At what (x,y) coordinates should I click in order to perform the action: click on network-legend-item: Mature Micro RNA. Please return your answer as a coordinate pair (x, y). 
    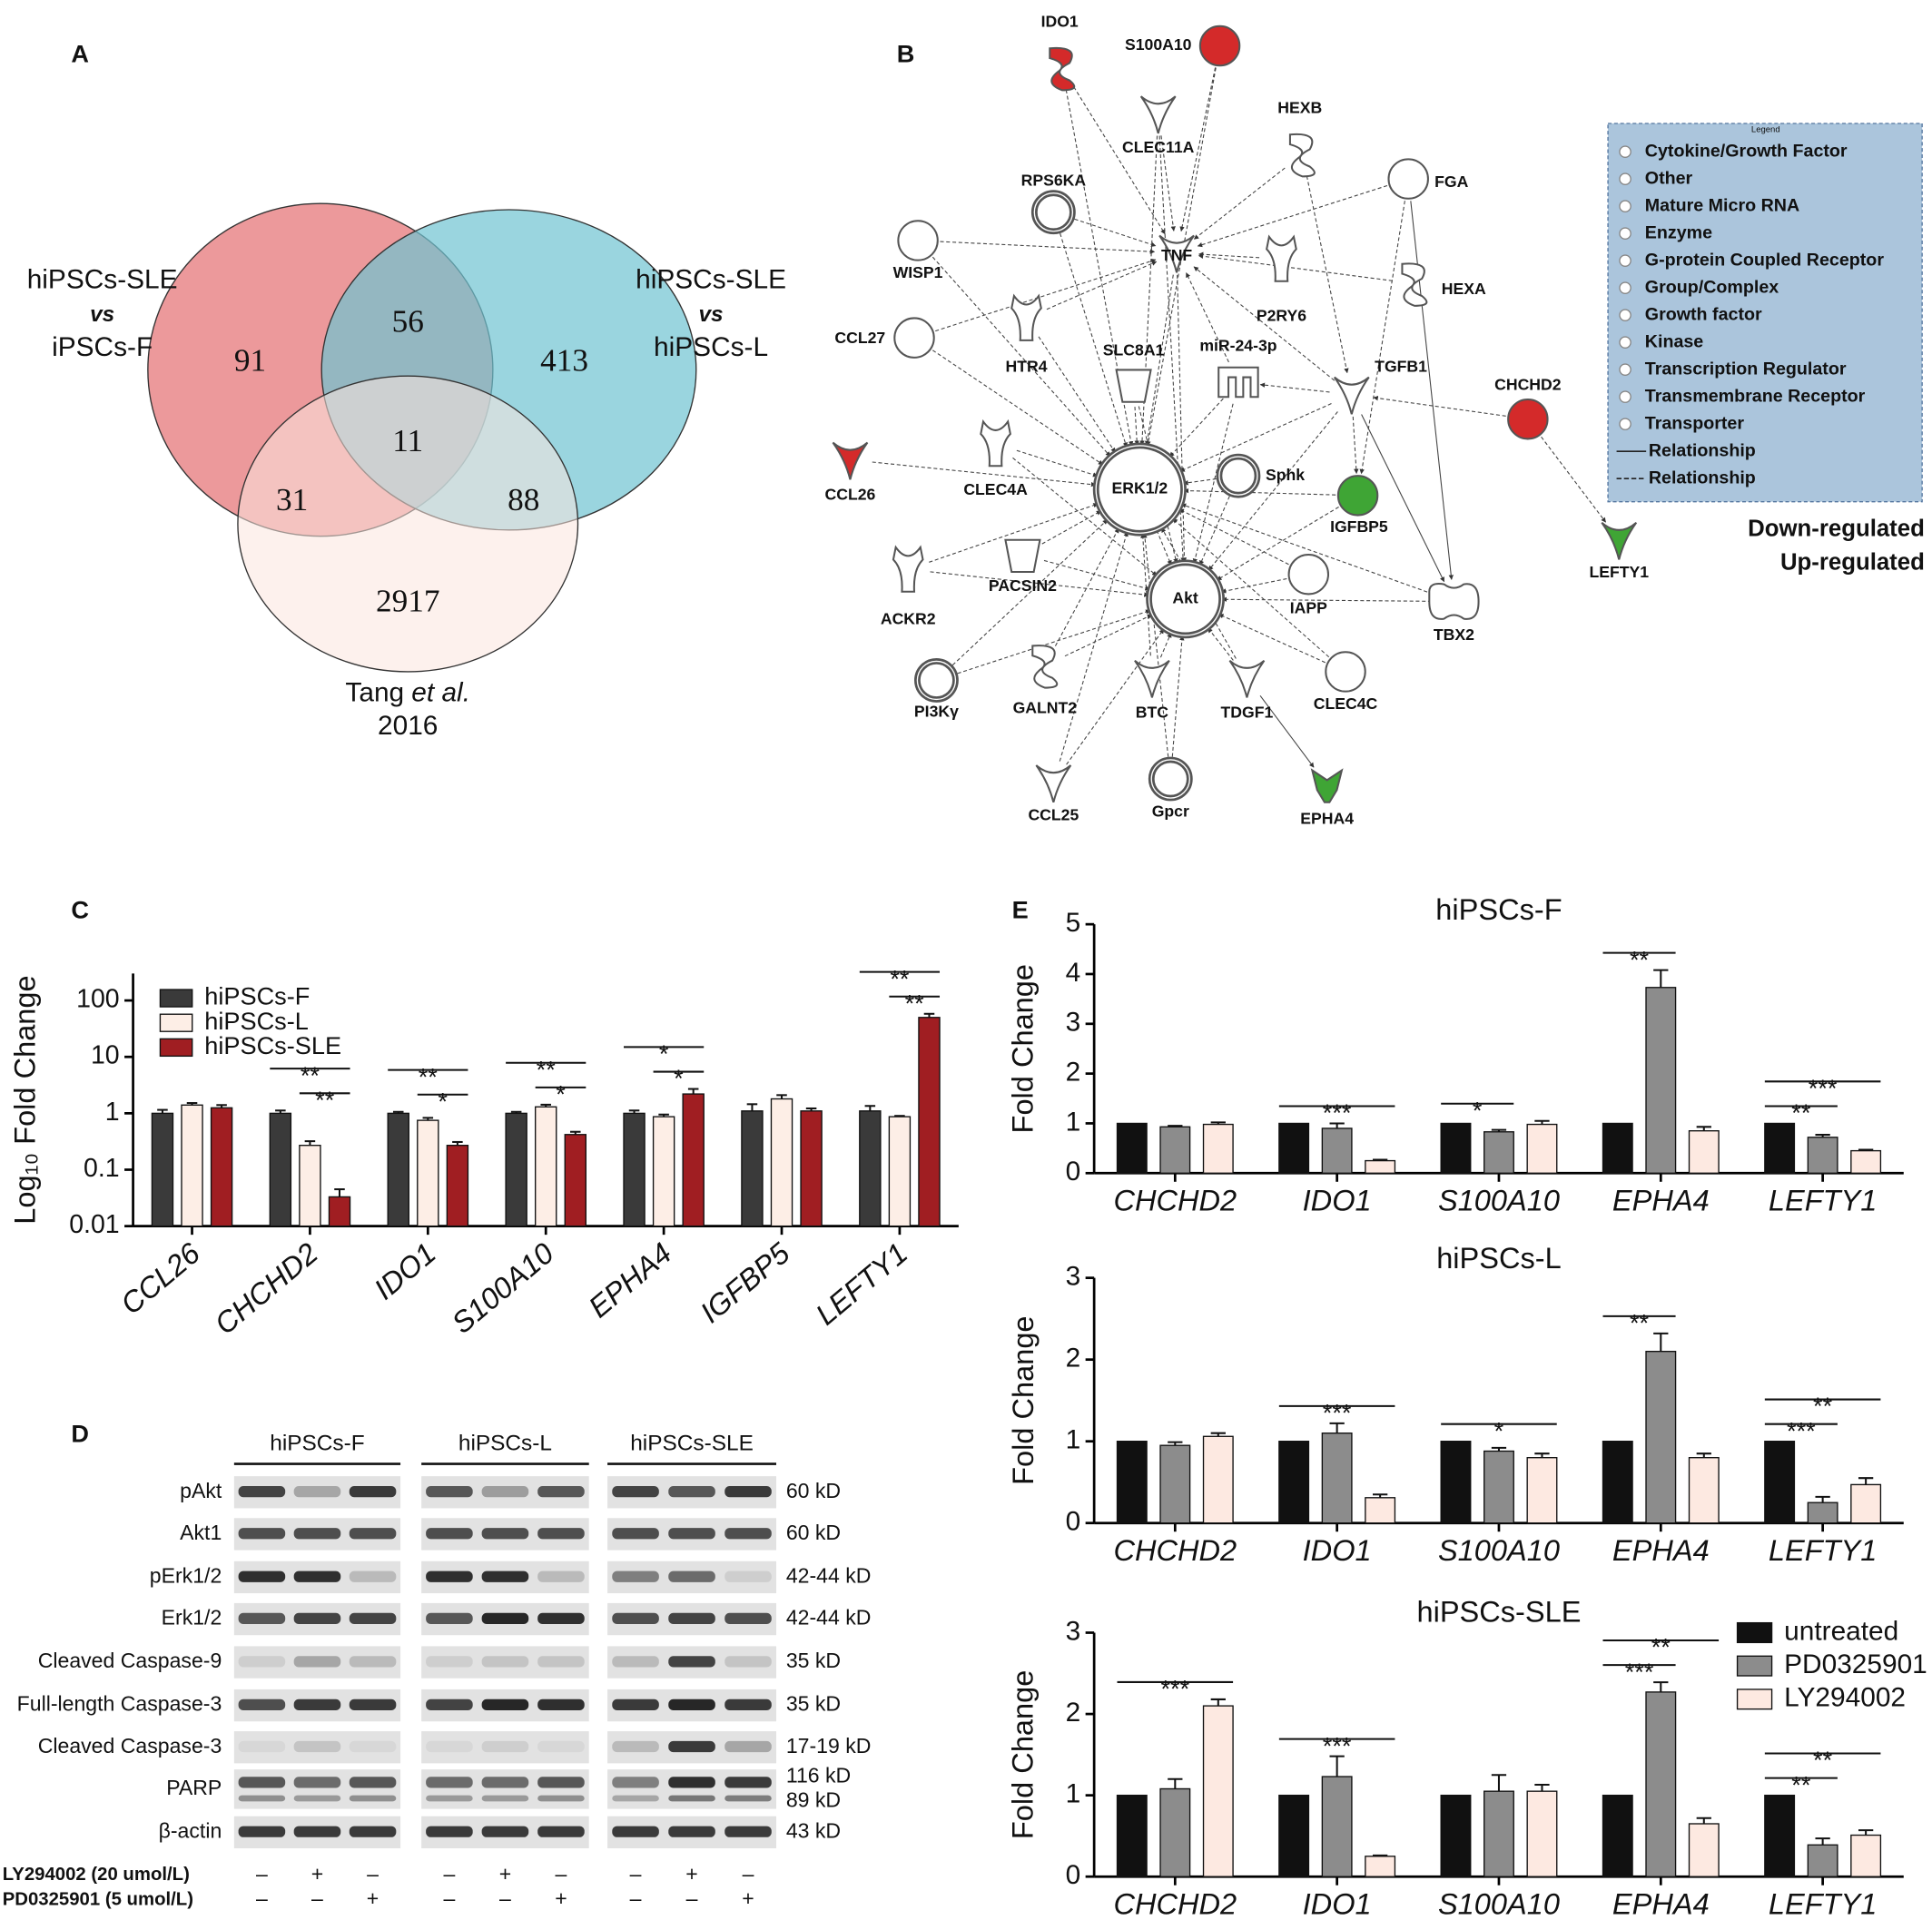
    Looking at the image, I should click on (1722, 205).